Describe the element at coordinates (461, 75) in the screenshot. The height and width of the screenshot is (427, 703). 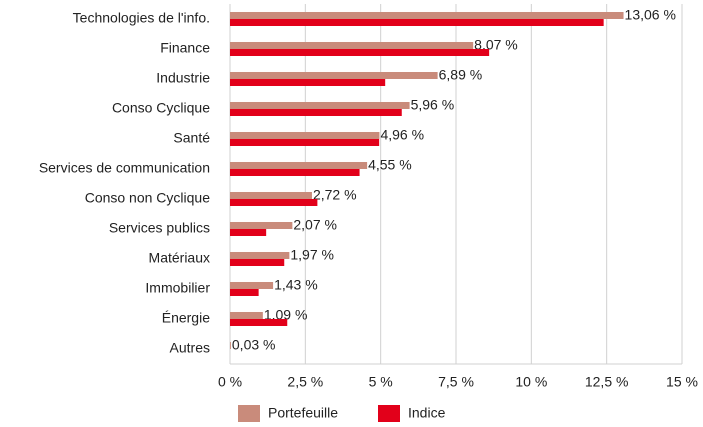
I see `value-label: 6,89 %` at that location.